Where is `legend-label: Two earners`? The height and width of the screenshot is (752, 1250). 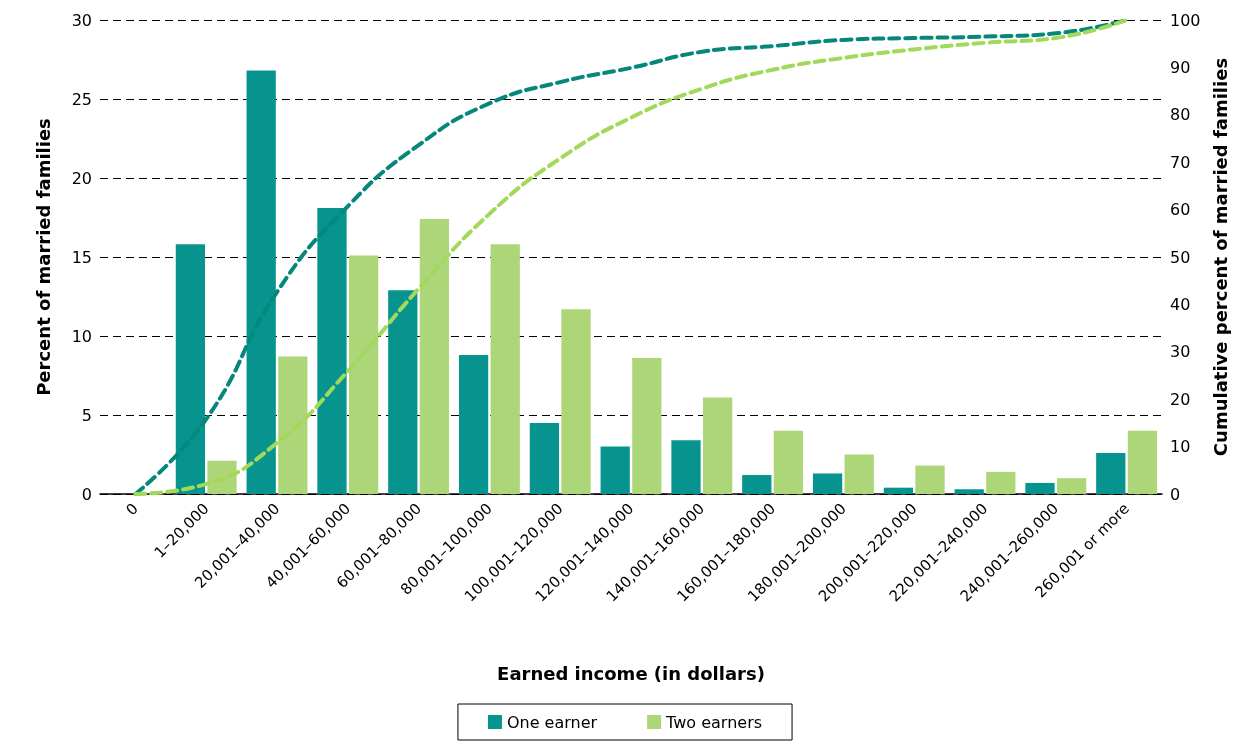
legend-label: Two earners is located at coordinates (714, 722).